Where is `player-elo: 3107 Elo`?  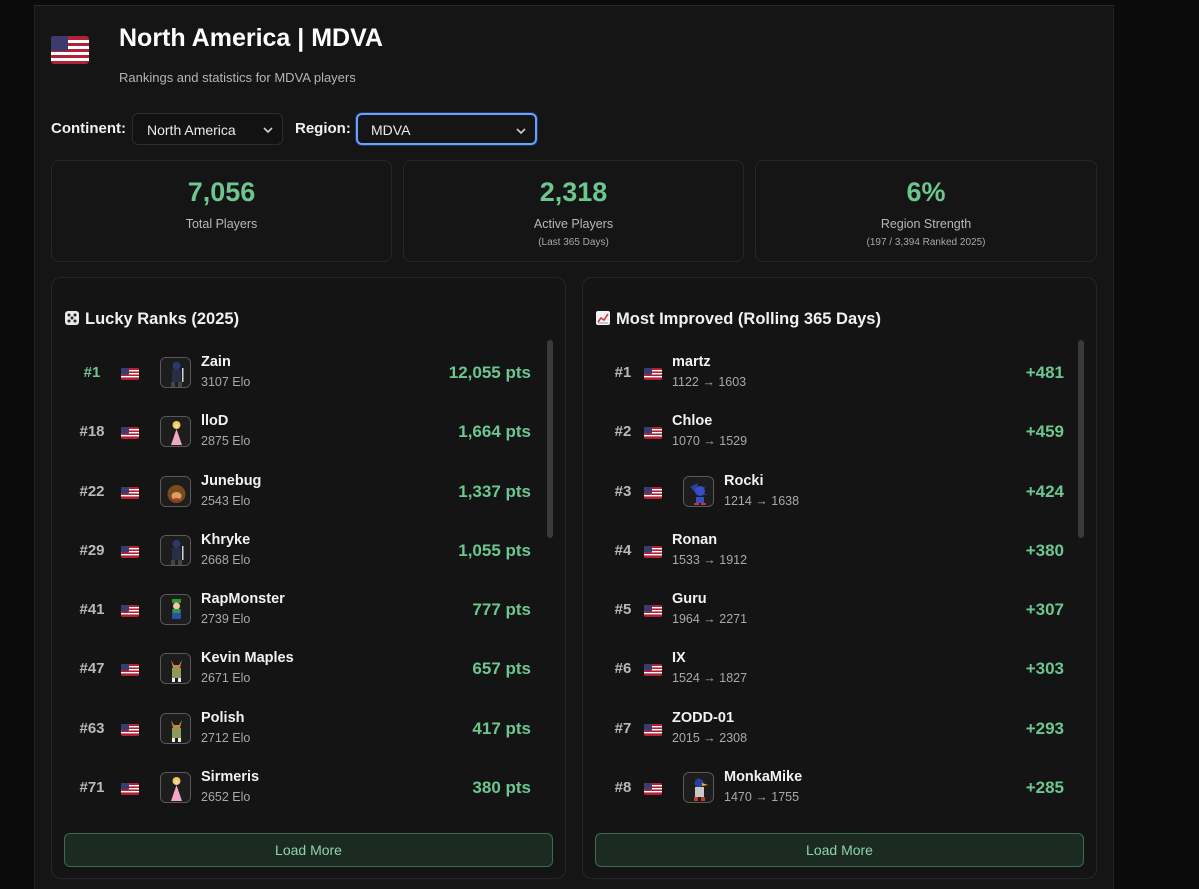 player-elo: 3107 Elo is located at coordinates (226, 382).